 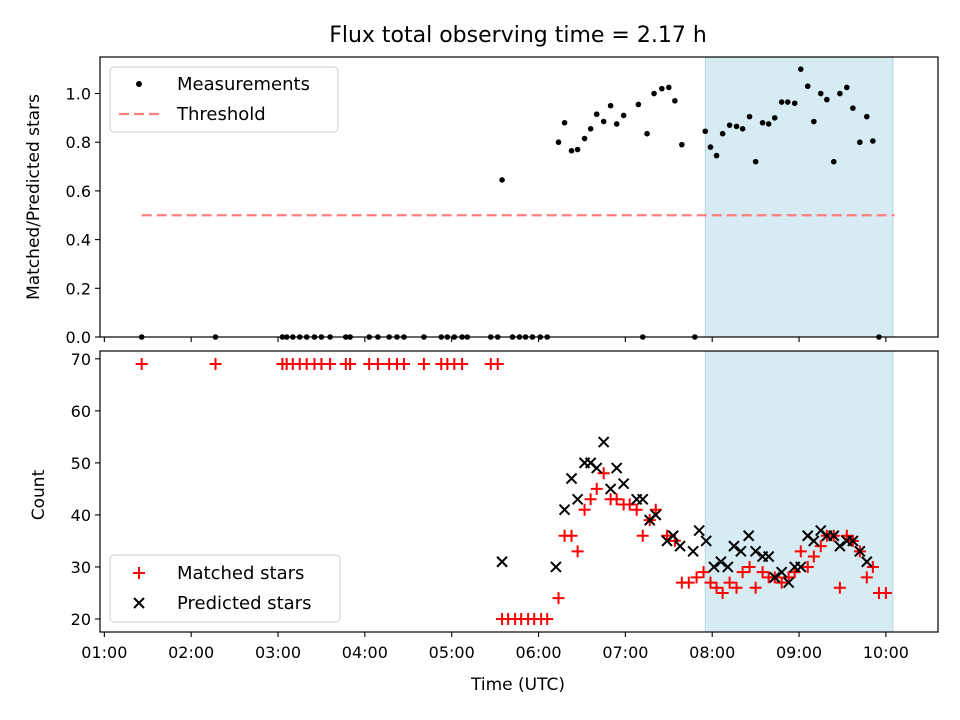 What do you see at coordinates (365, 652) in the screenshot?
I see `x-tick-label: 04:00` at bounding box center [365, 652].